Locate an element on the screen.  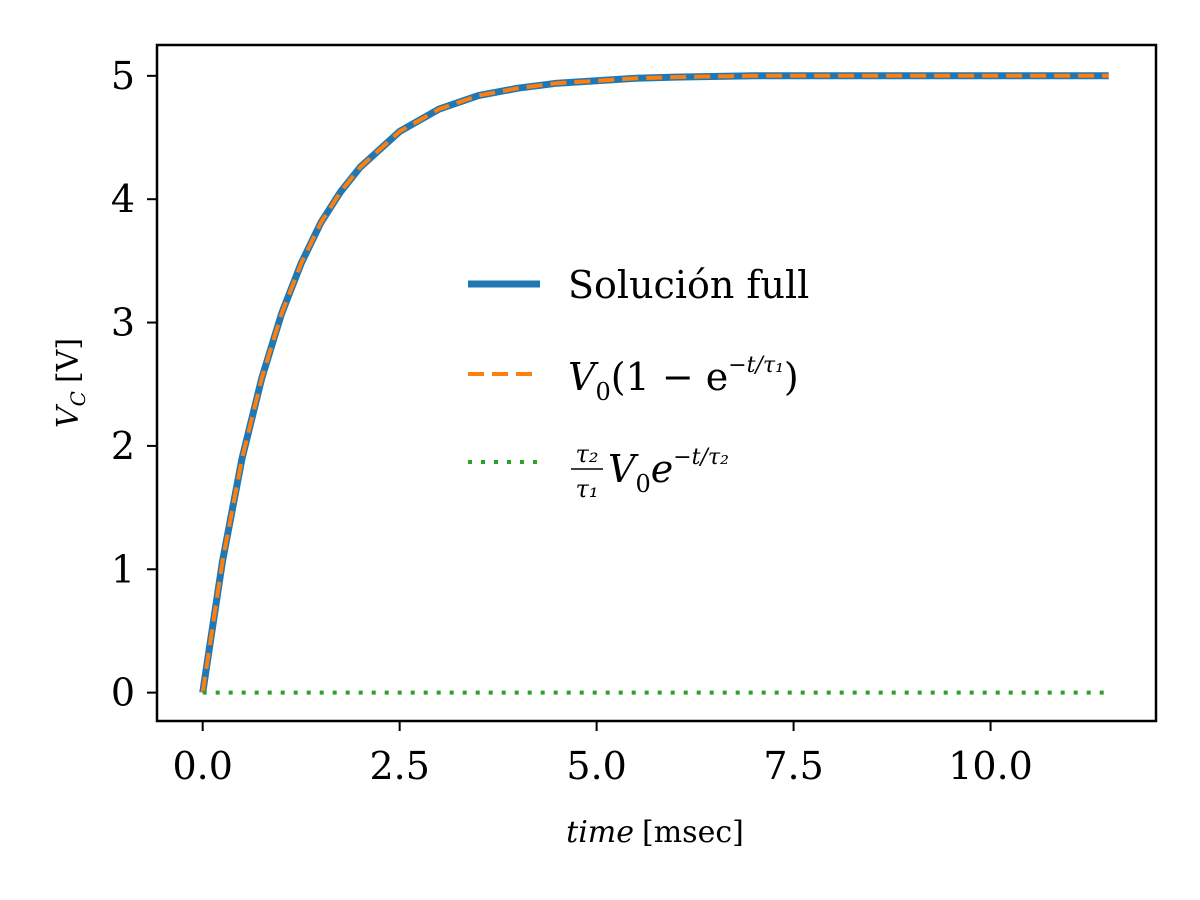
y-tick-label: 5 is located at coordinates (123, 76).